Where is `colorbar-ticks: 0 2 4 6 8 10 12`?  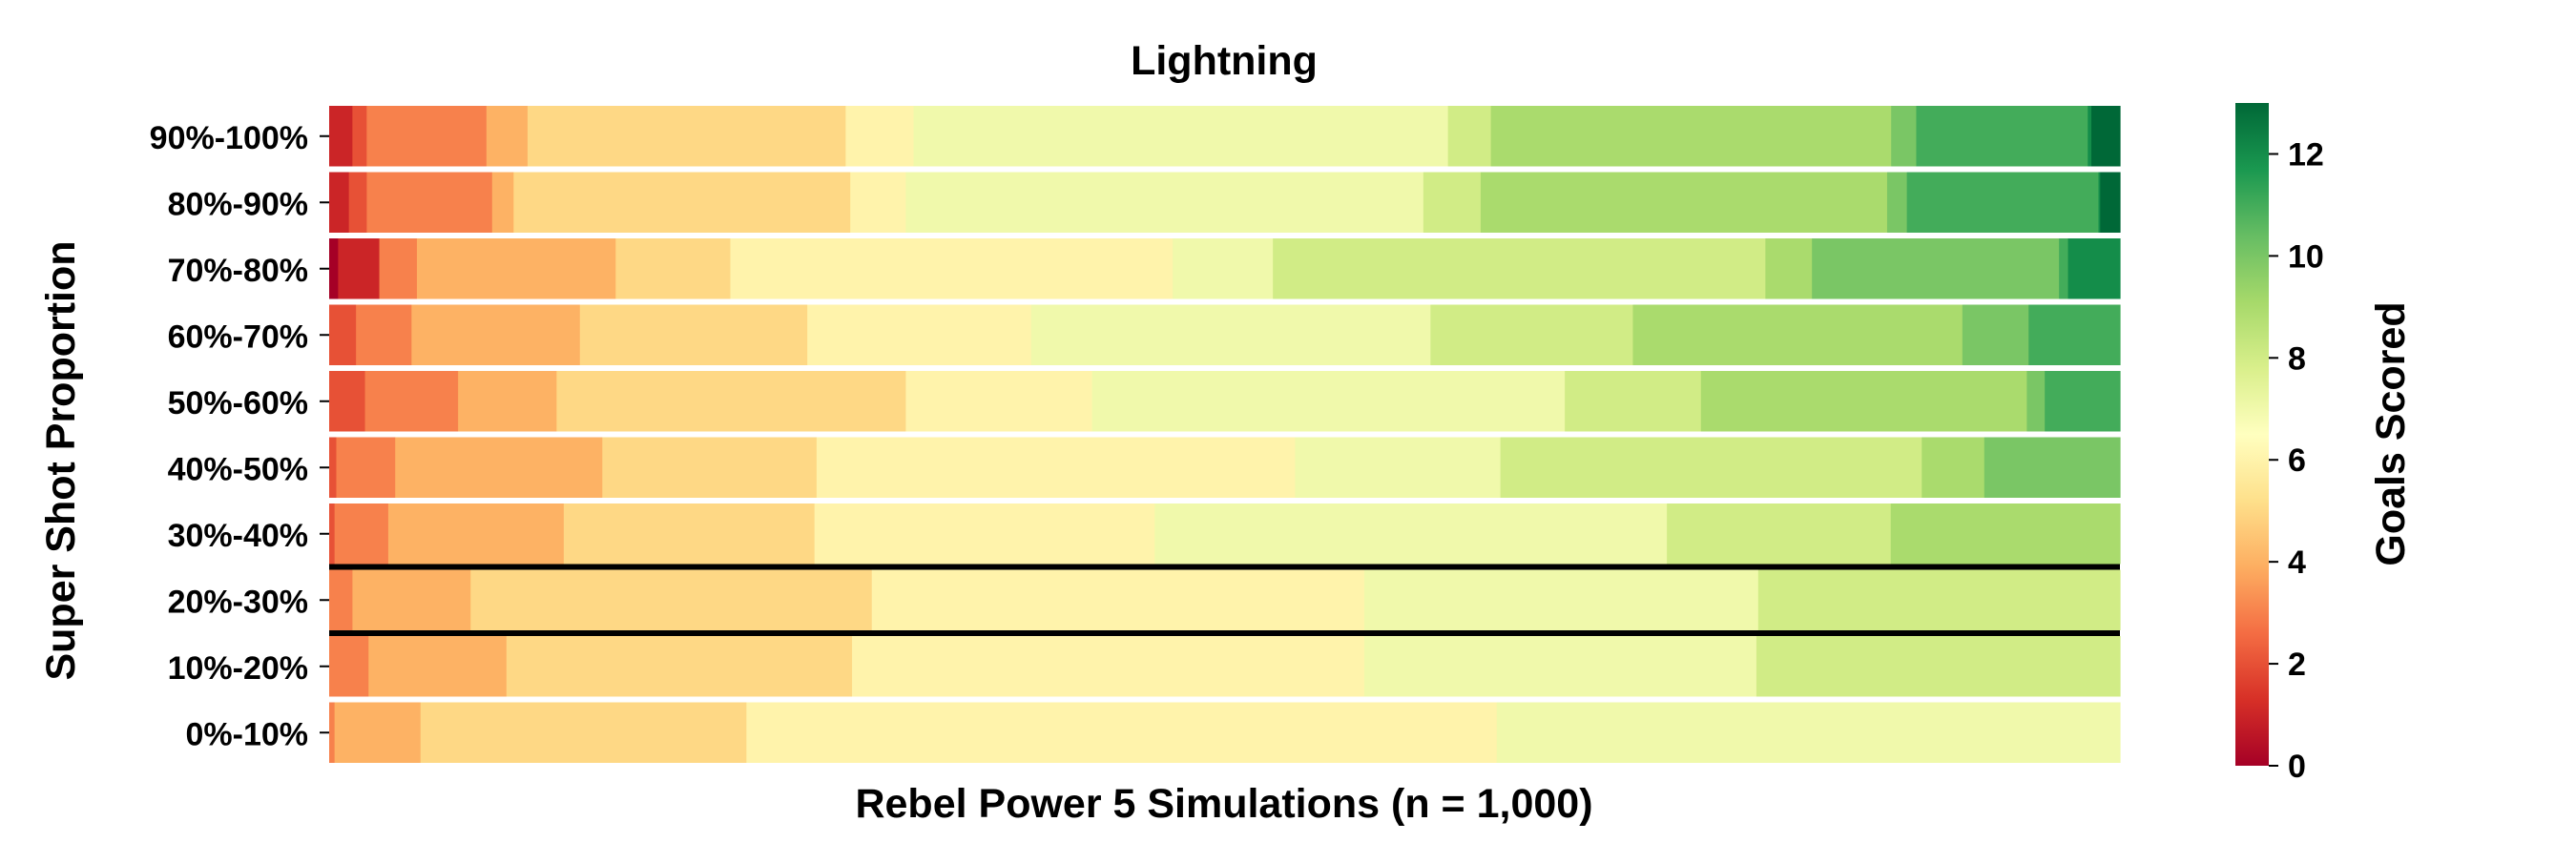 colorbar-ticks: 0 2 4 6 8 10 12 is located at coordinates (2296, 460).